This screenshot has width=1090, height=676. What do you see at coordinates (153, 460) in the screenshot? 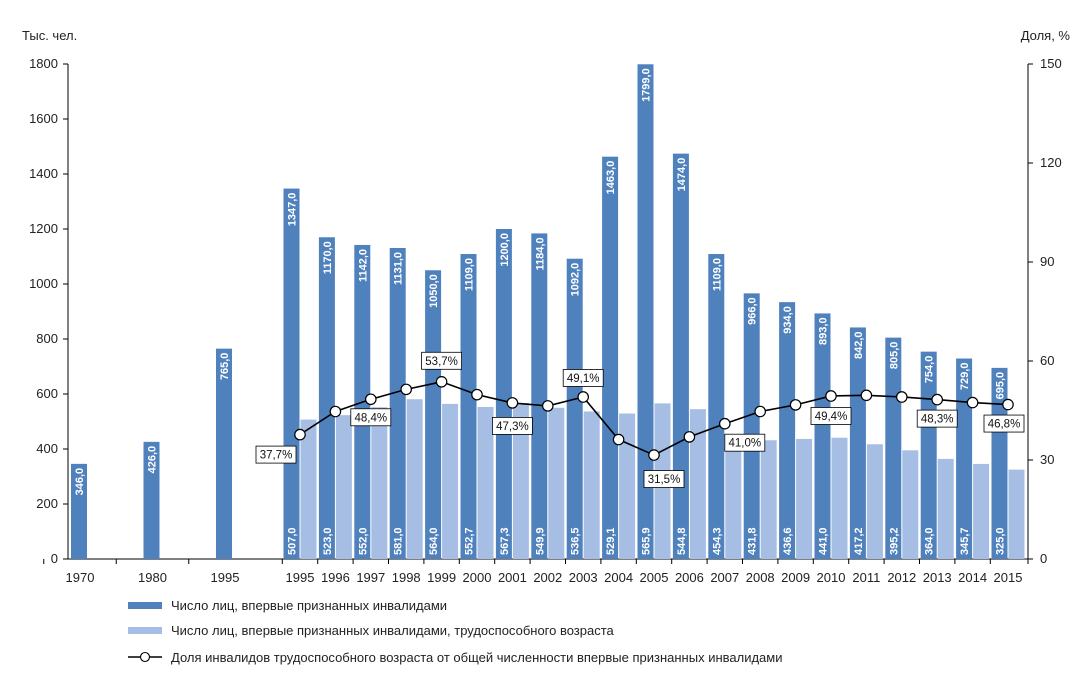
I see `bar-total-label: 426,0` at bounding box center [153, 460].